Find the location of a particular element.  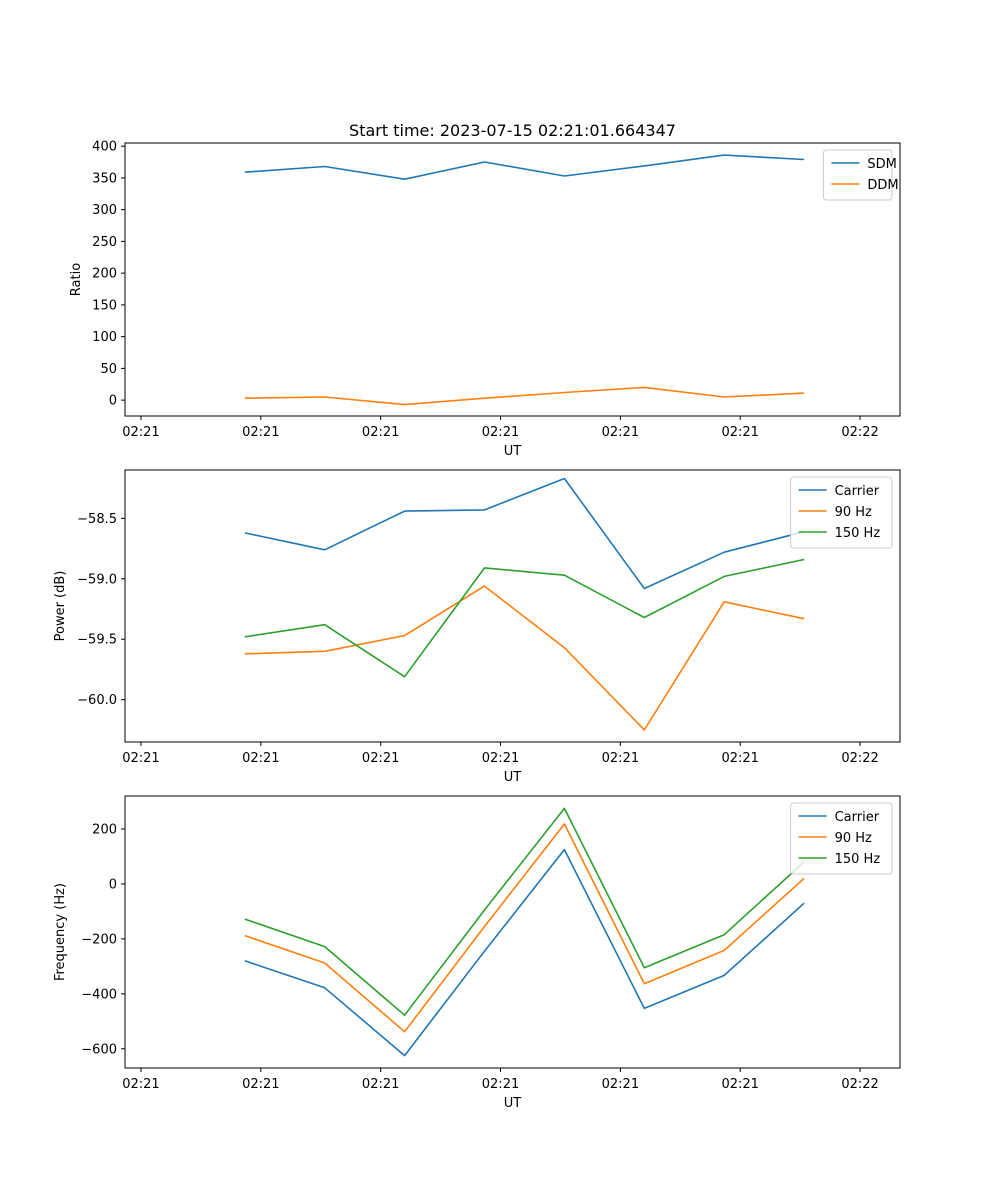

y-tick-label: 100 is located at coordinates (104, 337).